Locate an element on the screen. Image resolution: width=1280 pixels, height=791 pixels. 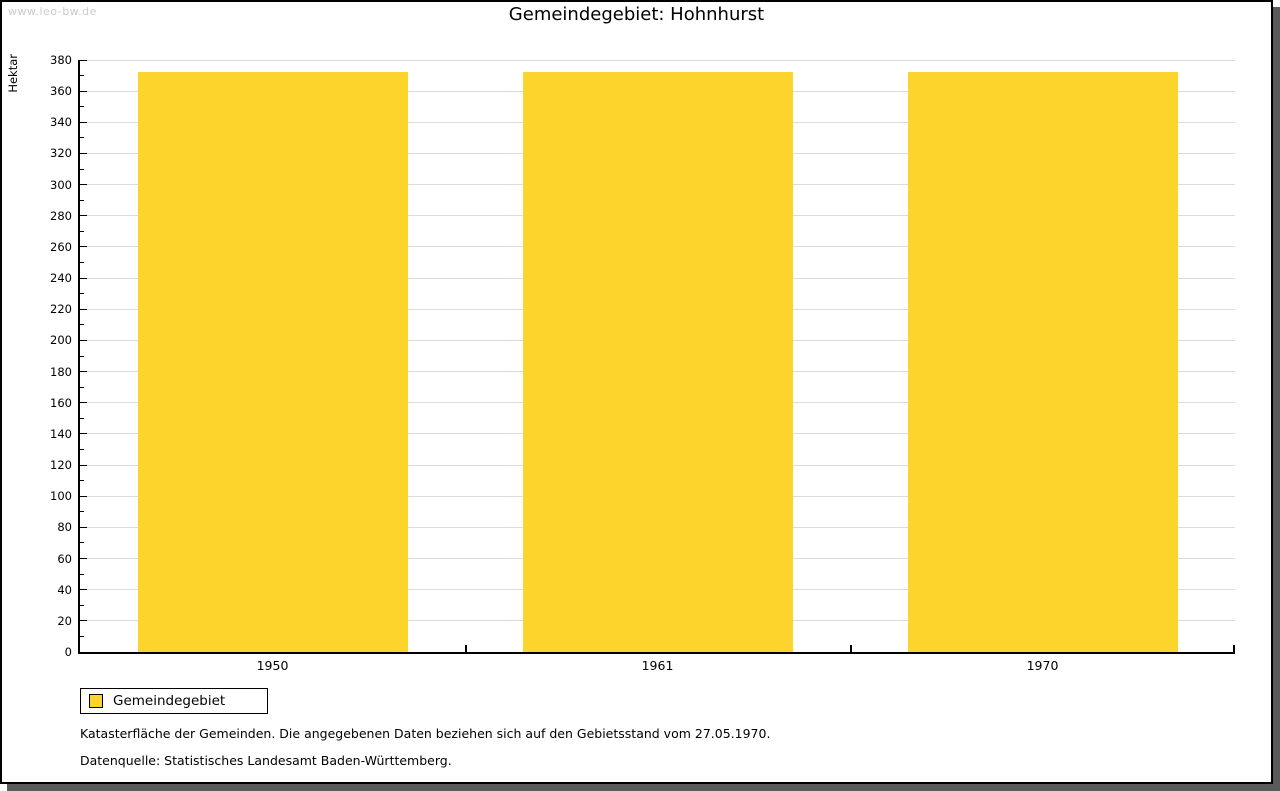
y-tick-label-140: 140 is located at coordinates (61, 433).